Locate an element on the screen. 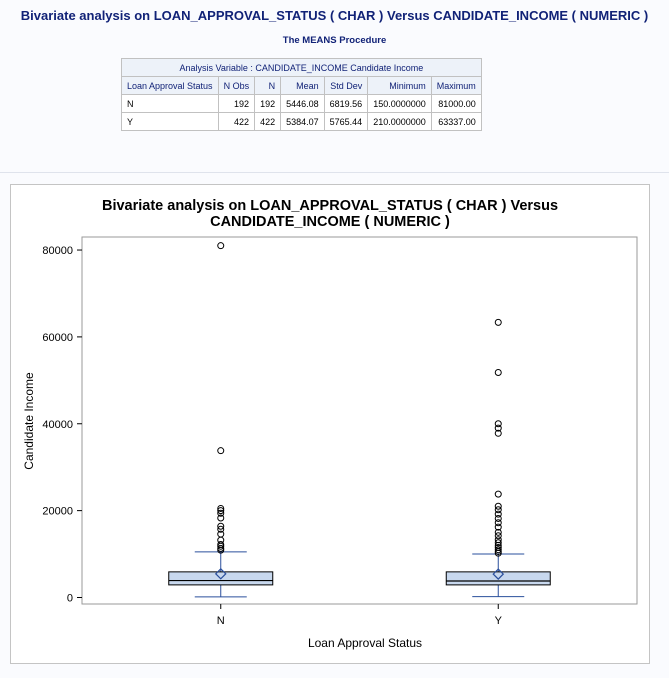 This screenshot has width=669, height=678. col-header-mean: Mean is located at coordinates (302, 85).